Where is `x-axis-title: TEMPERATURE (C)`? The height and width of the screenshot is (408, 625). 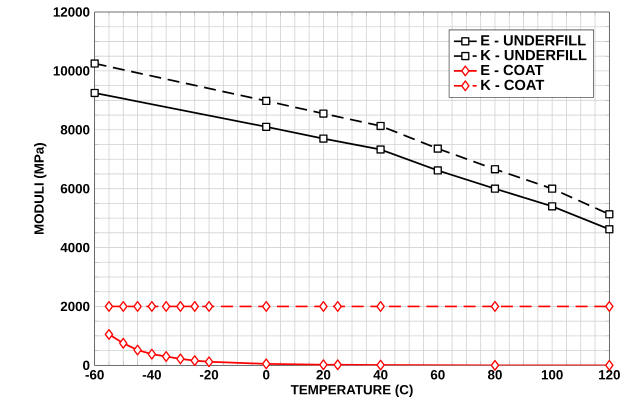
x-axis-title: TEMPERATURE (C) is located at coordinates (351, 391).